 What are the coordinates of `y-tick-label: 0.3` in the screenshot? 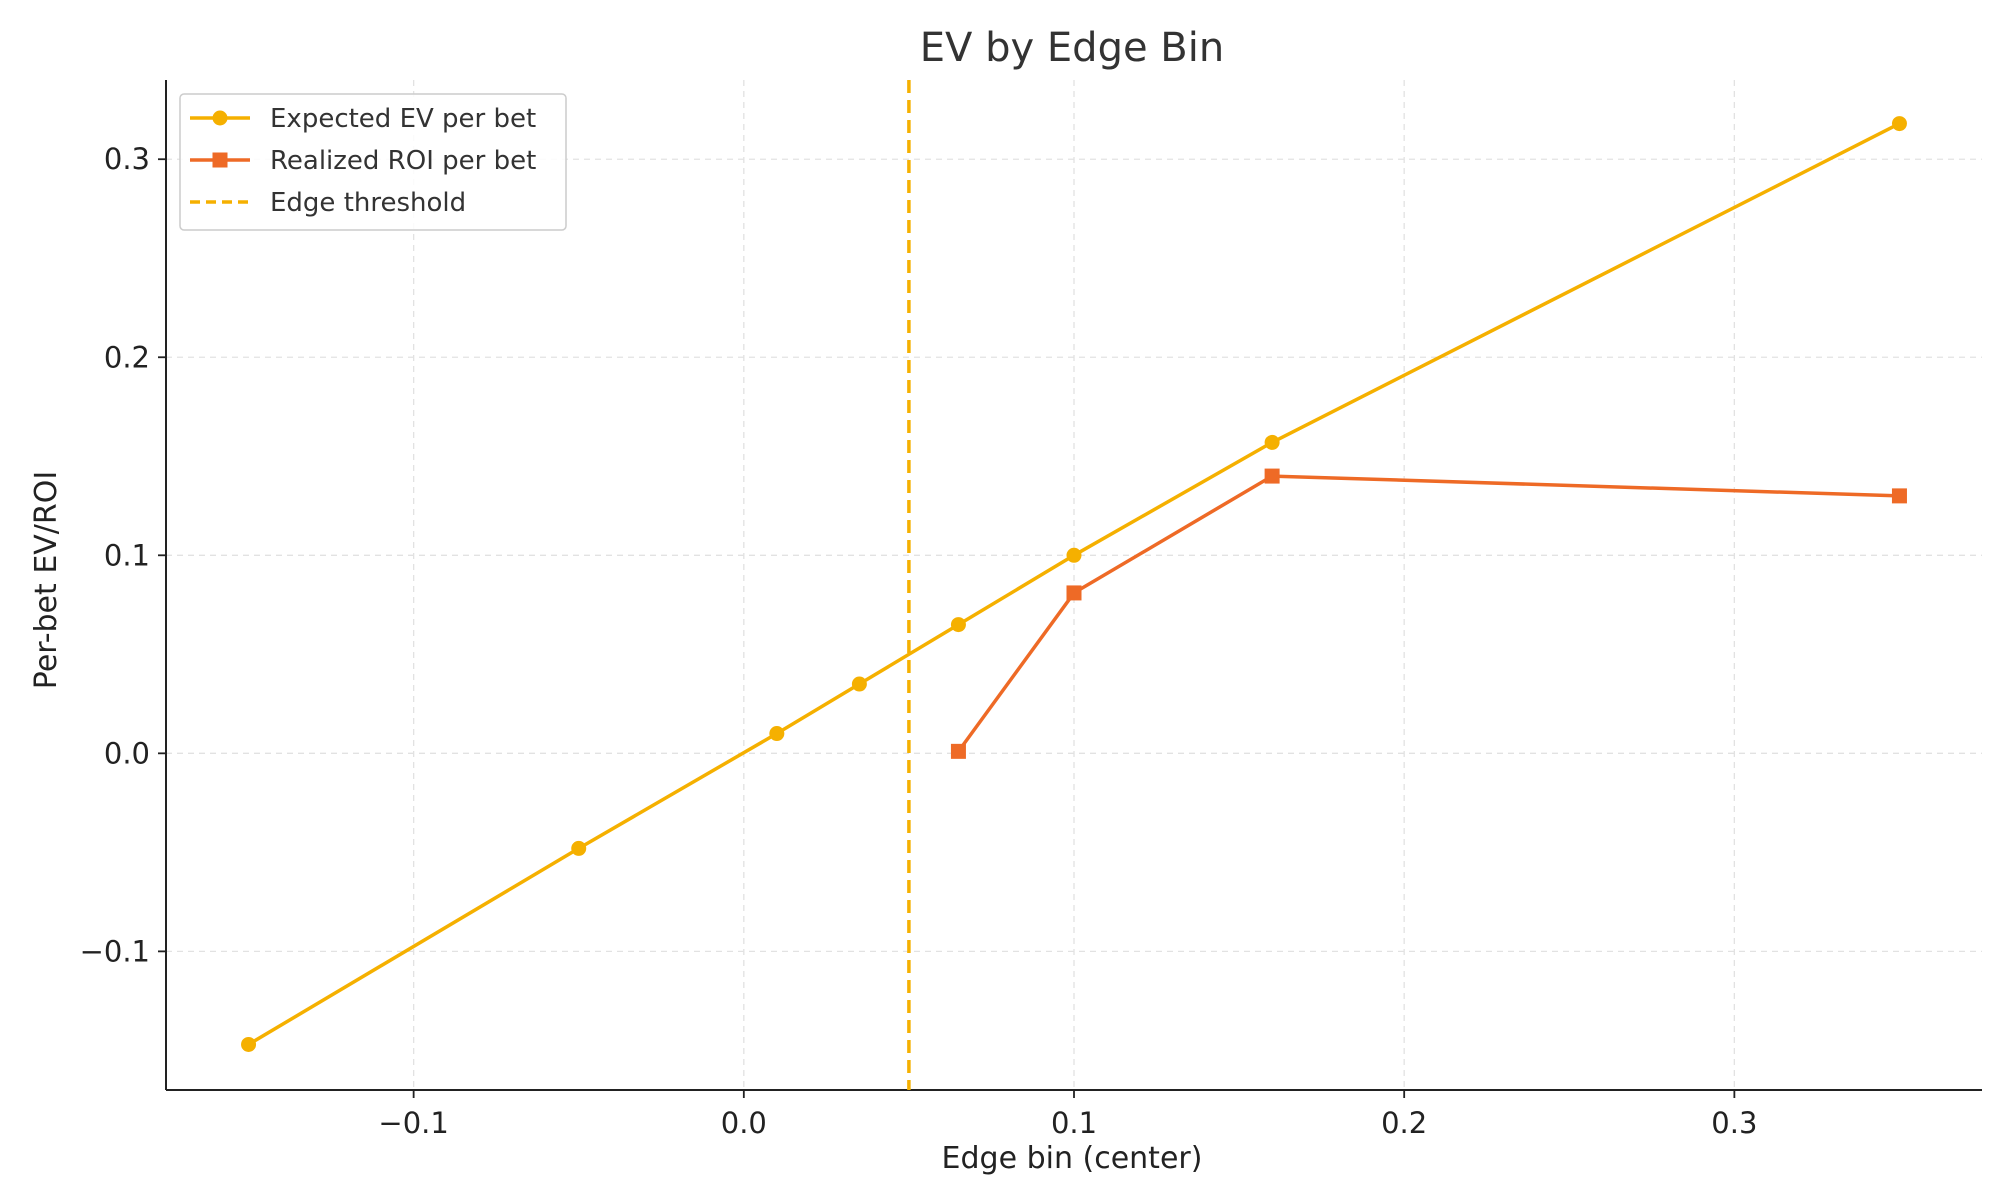 It's located at (127, 159).